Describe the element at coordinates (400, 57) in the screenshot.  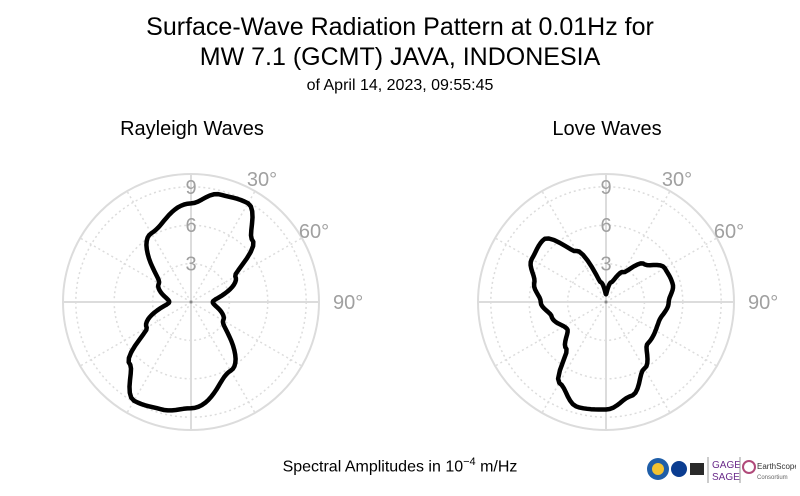
I see `chart-title-line2: MW 7.1 (GCMT) JAVA, INDONESIA` at that location.